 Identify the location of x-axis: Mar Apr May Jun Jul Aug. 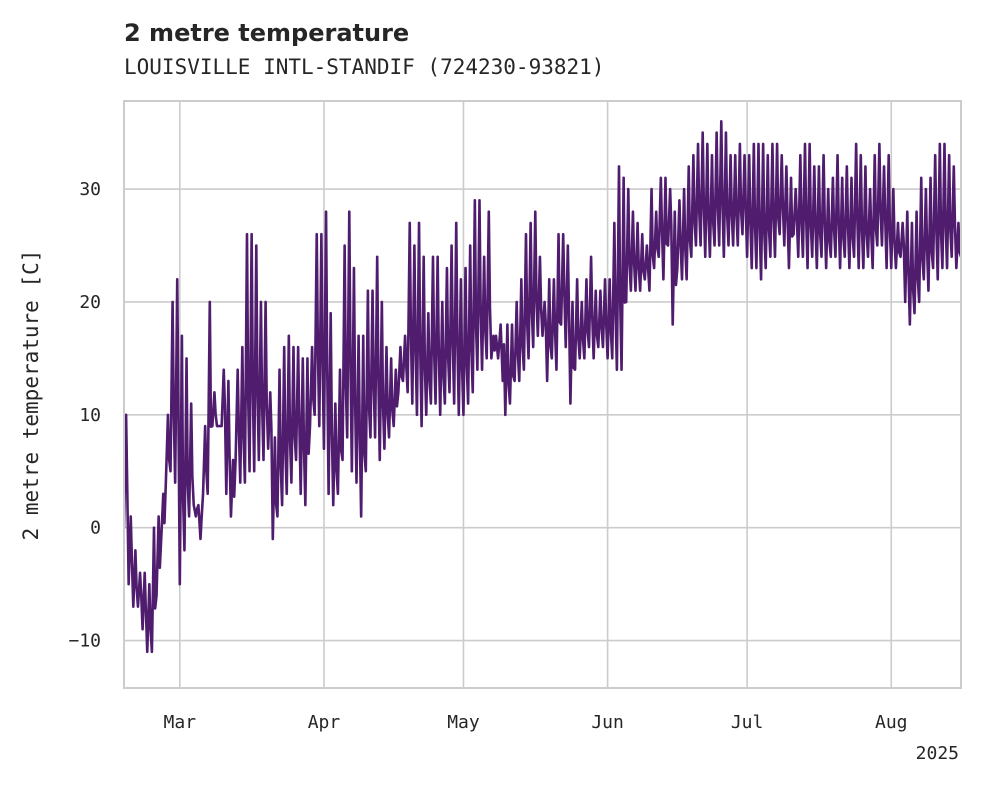
(536, 722).